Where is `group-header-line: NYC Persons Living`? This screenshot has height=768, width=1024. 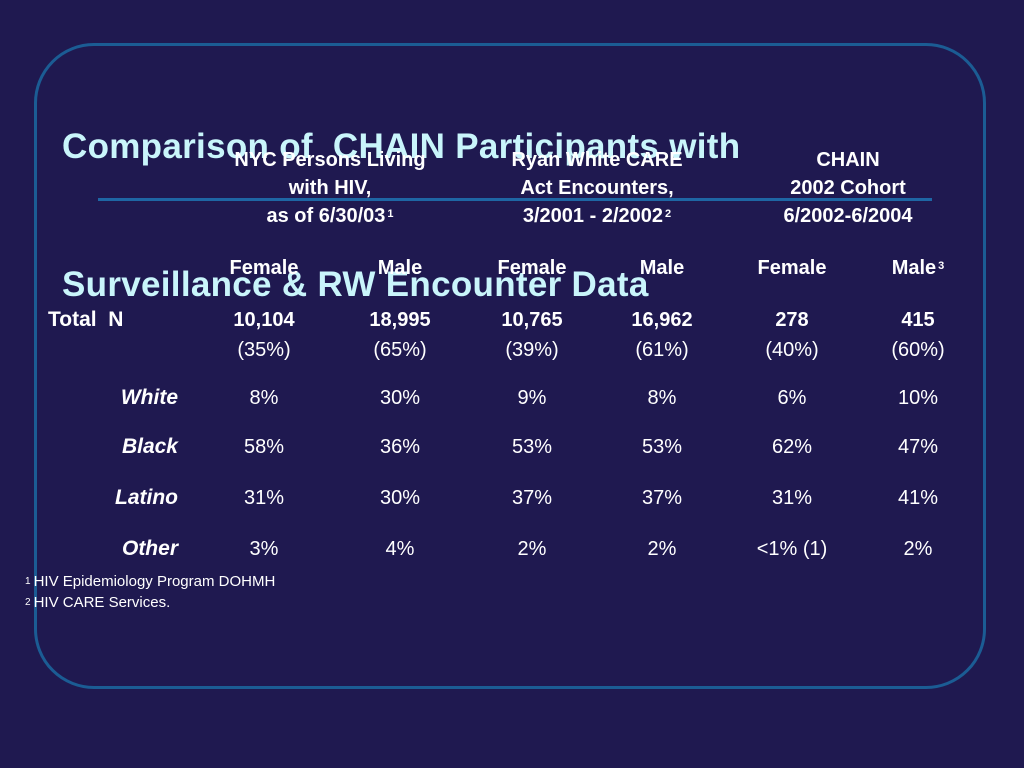 group-header-line: NYC Persons Living is located at coordinates (330, 160).